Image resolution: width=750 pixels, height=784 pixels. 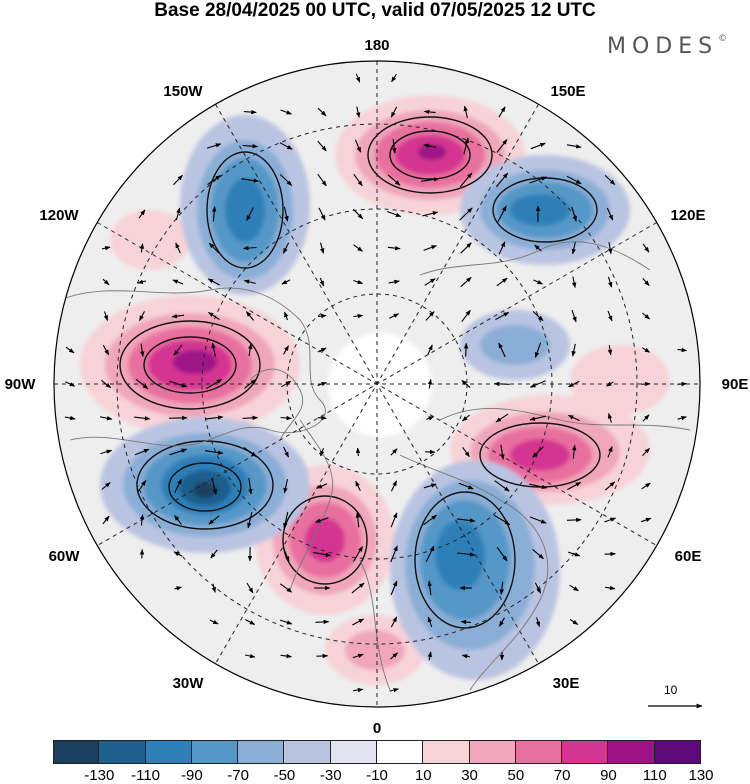 What do you see at coordinates (65, 556) in the screenshot?
I see `label-60w: 60W` at bounding box center [65, 556].